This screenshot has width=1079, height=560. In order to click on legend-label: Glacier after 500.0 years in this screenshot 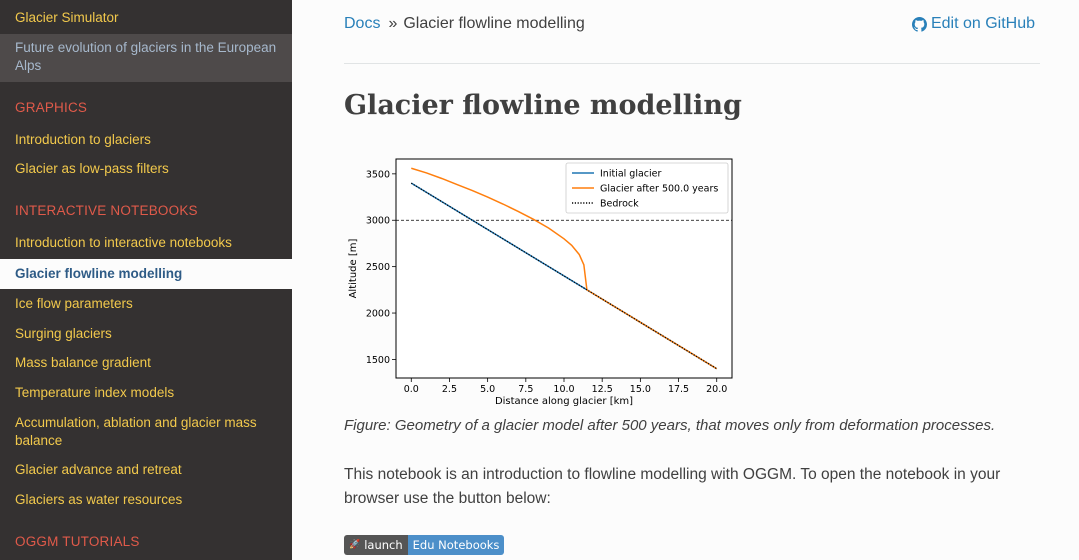, I will do `click(659, 189)`.